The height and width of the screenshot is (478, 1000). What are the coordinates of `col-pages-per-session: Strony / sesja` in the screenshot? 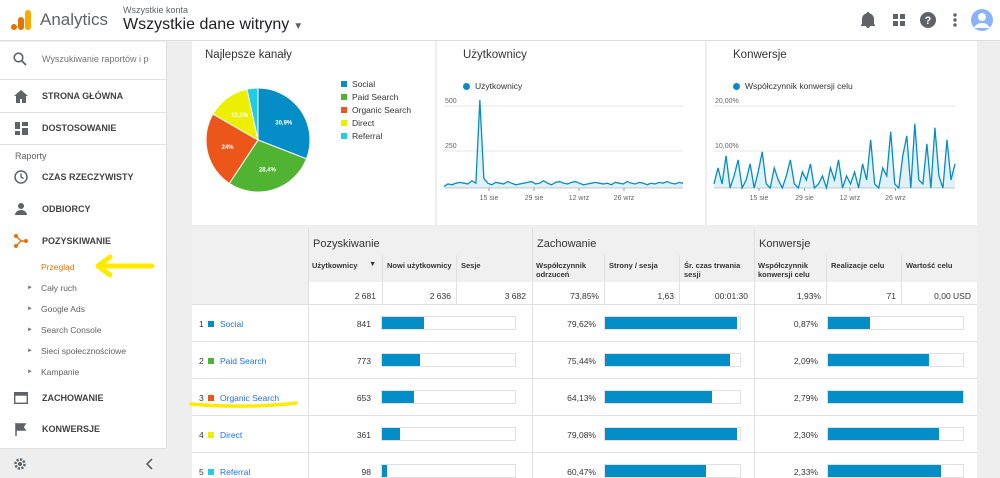 It's located at (642, 268).